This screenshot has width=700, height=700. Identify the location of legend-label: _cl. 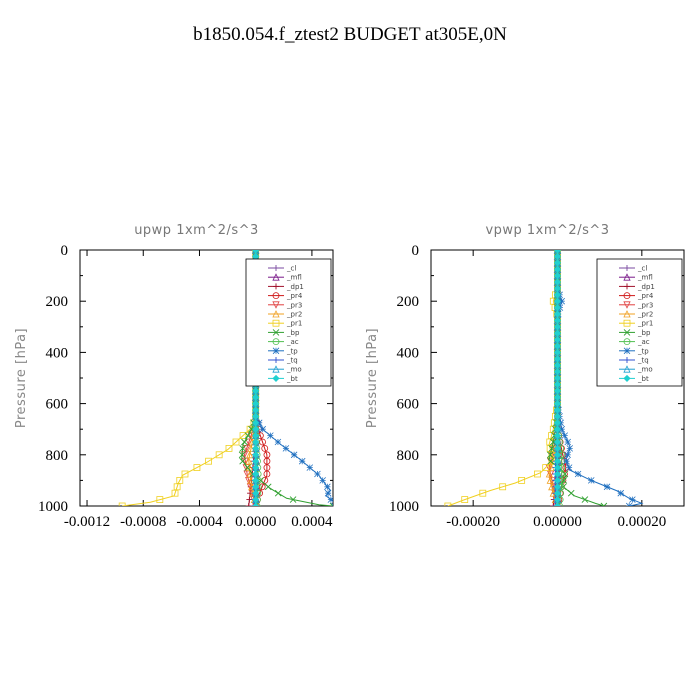
(291, 269).